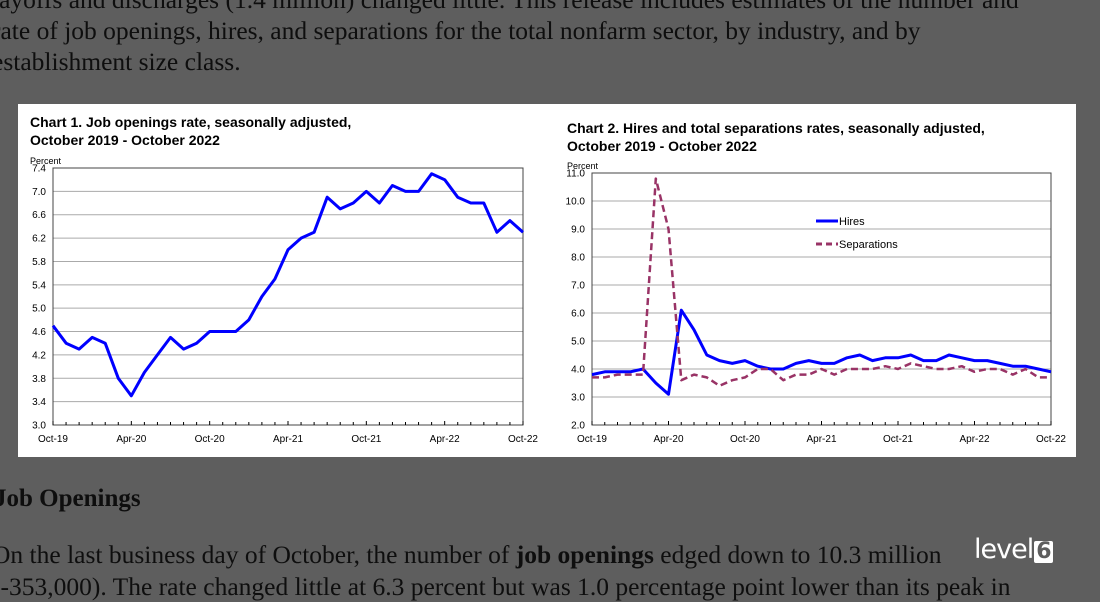  What do you see at coordinates (39, 169) in the screenshot?
I see `y-tick-label: 7.4` at bounding box center [39, 169].